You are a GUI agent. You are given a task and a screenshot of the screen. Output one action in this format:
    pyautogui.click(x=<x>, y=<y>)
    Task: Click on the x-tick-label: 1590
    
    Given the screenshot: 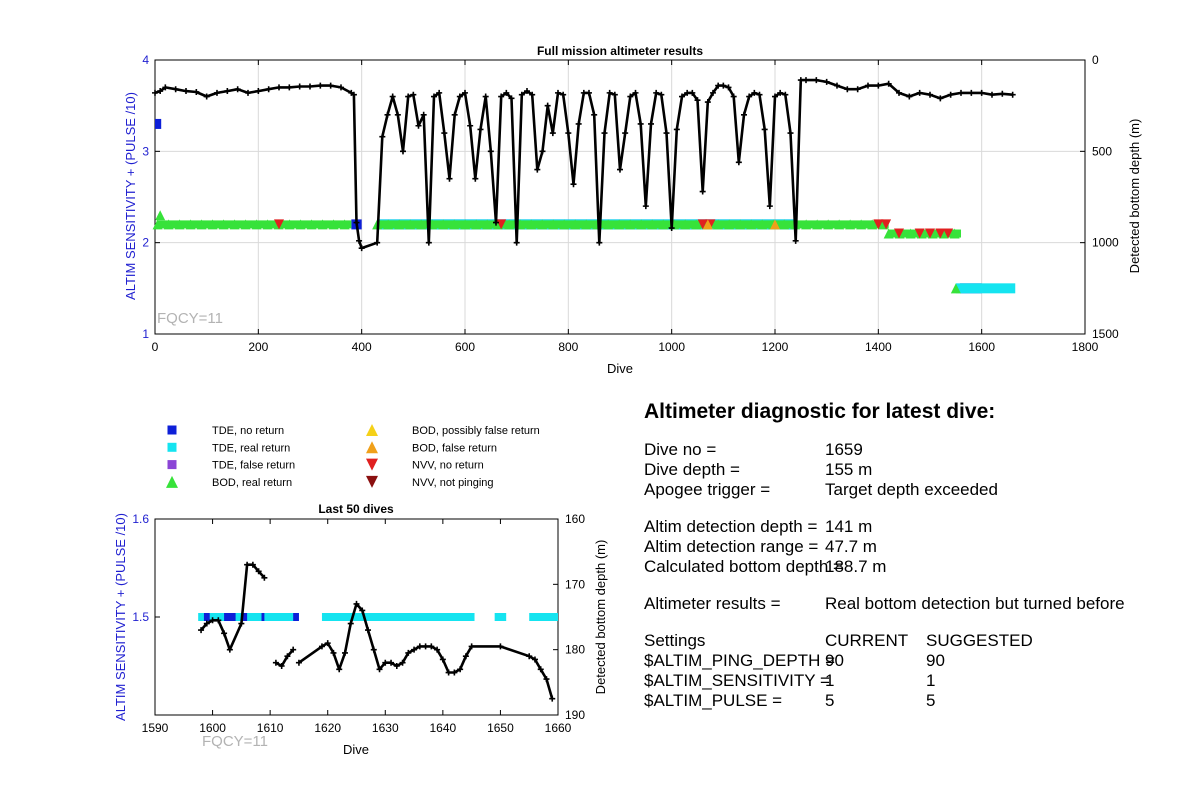 What is the action you would take?
    pyautogui.click(x=155, y=728)
    